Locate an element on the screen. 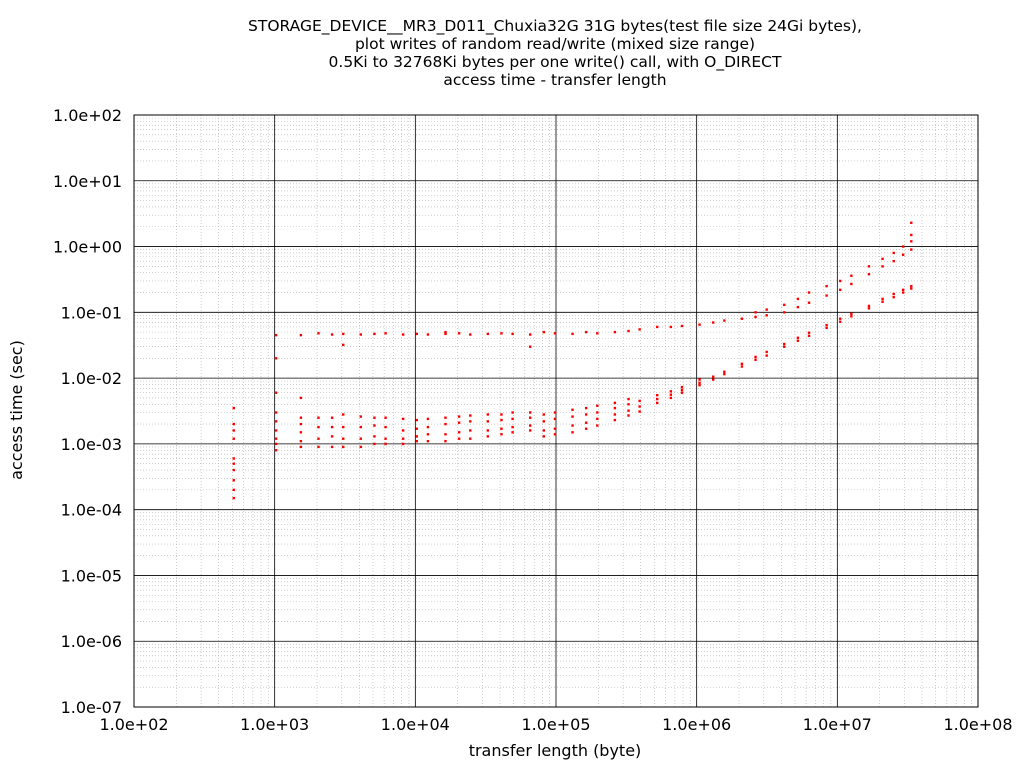 Image resolution: width=1024 pixels, height=768 pixels. x-tick-label: 1.0e+05 is located at coordinates (555, 724).